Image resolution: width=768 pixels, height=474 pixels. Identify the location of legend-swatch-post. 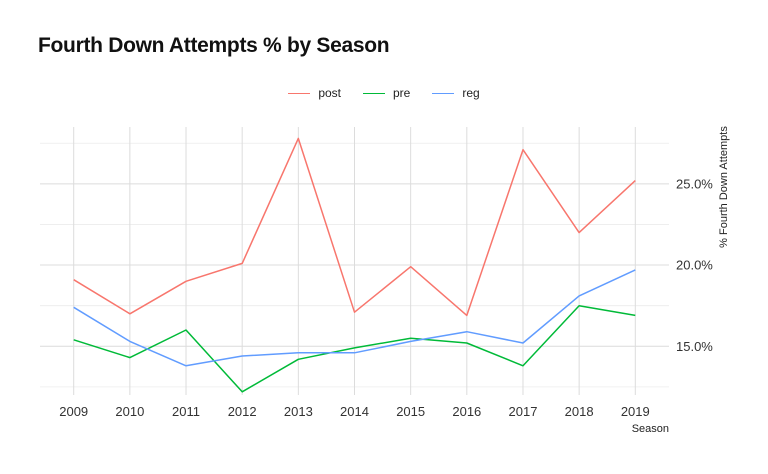
(299, 93).